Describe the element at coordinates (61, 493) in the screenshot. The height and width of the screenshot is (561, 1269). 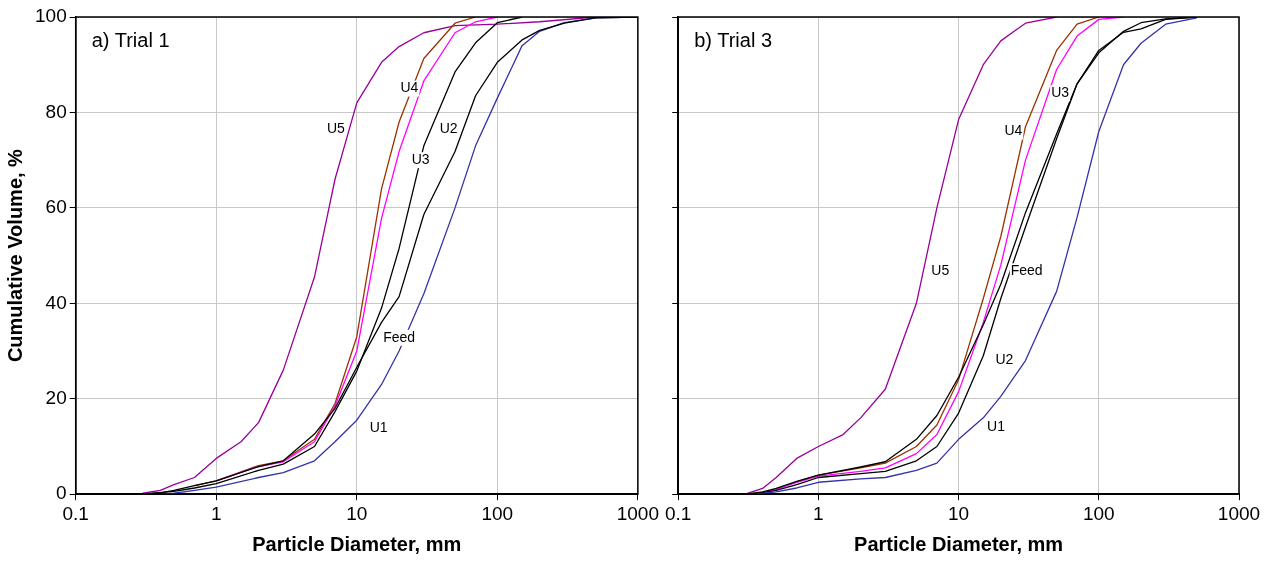
I see `y-tick-label: 0` at that location.